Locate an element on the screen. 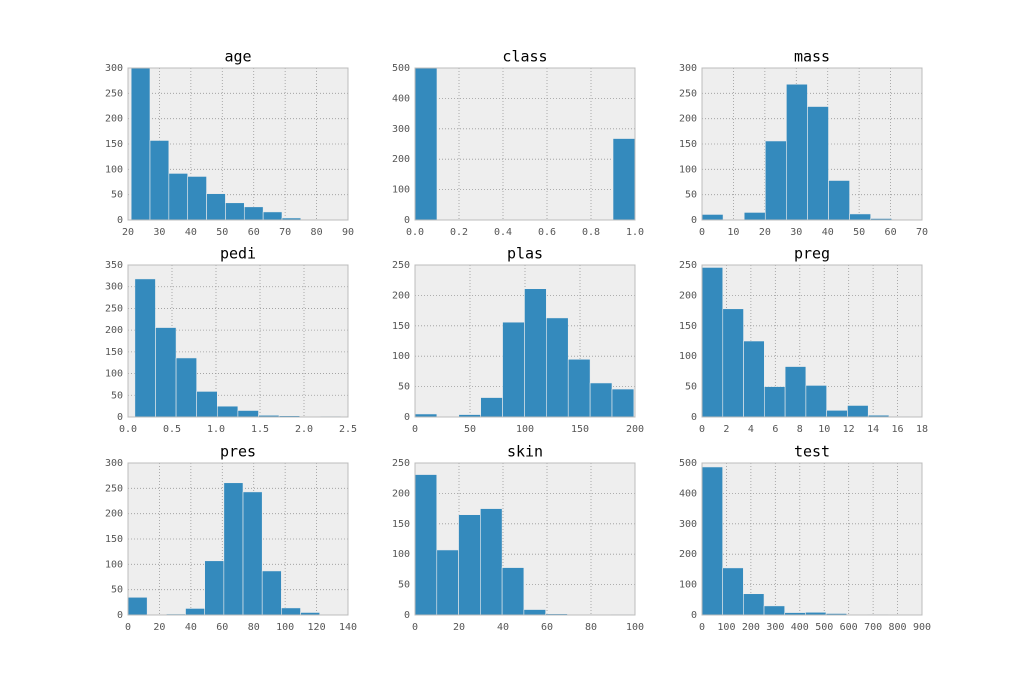 The image size is (1024, 685). x-tick-label: 0.2 is located at coordinates (459, 232).